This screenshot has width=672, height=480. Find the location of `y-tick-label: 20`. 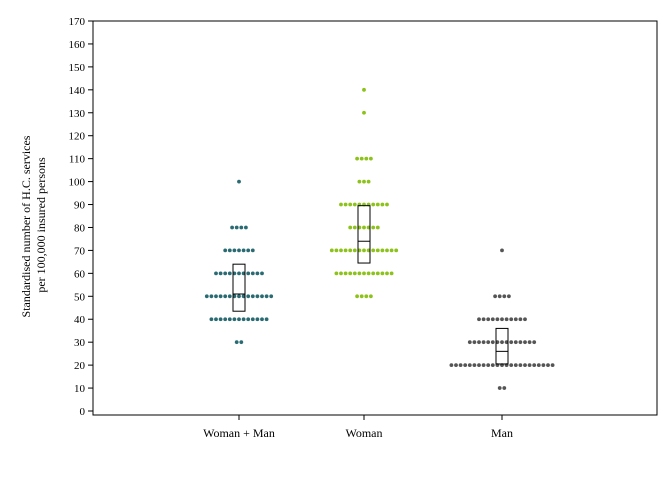

y-tick-label: 20 is located at coordinates (80, 366).